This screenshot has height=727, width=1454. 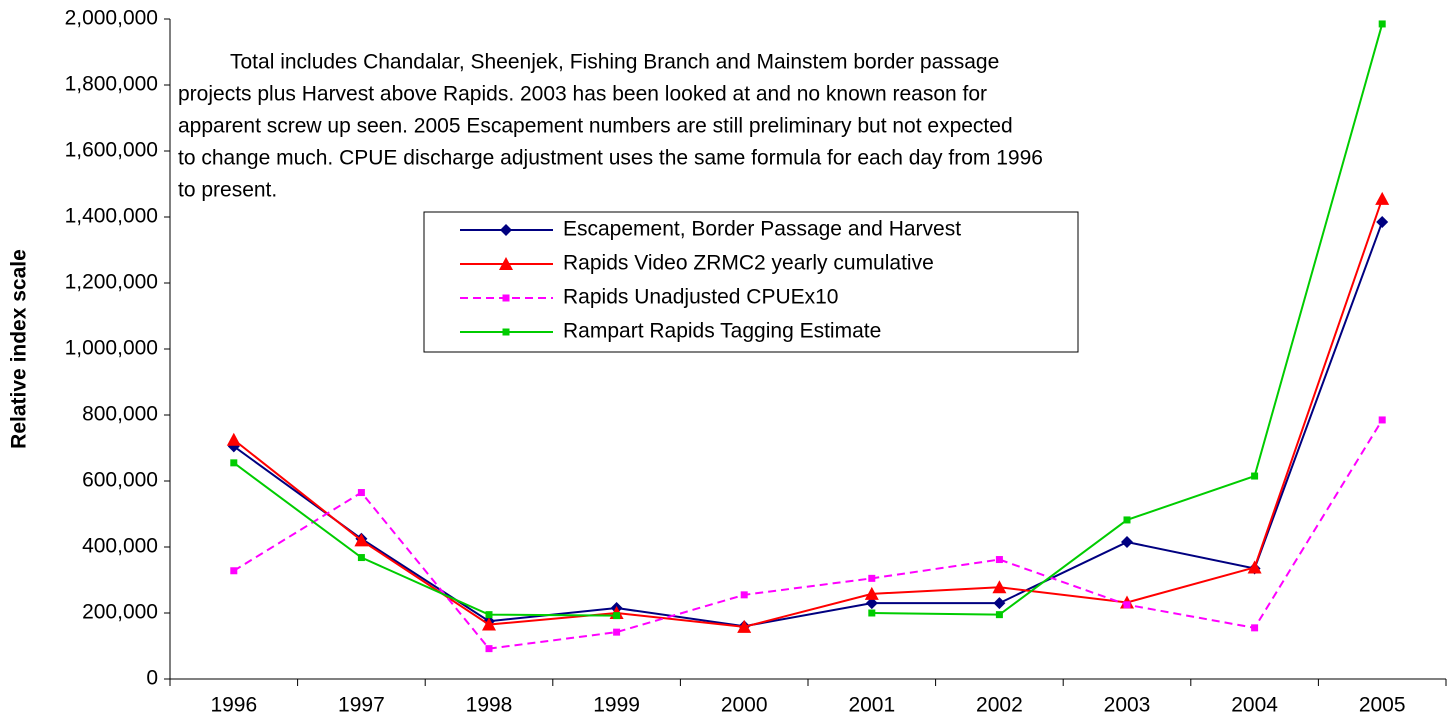 What do you see at coordinates (871, 705) in the screenshot?
I see `x-tick-label: 2001` at bounding box center [871, 705].